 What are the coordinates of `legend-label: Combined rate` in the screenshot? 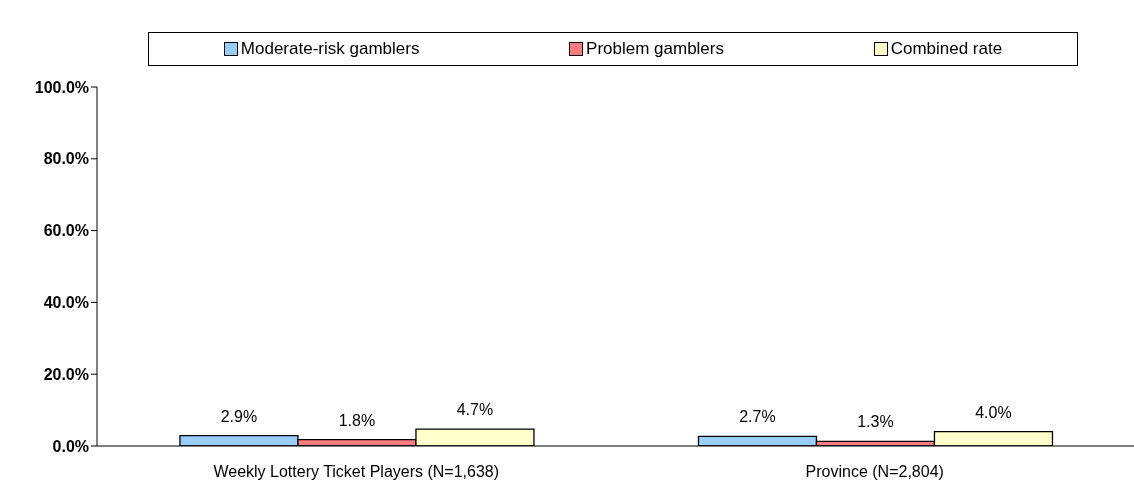 It's located at (946, 49).